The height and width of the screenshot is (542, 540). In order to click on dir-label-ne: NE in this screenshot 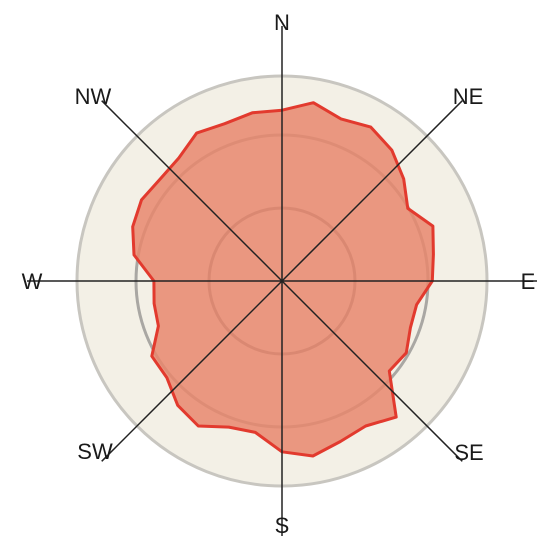, I will do `click(468, 96)`.